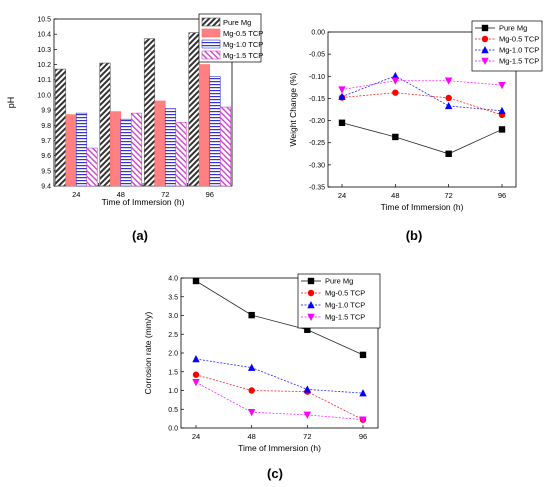  Describe the element at coordinates (317, 188) in the screenshot. I see `y-tick-label: -0.35` at that location.